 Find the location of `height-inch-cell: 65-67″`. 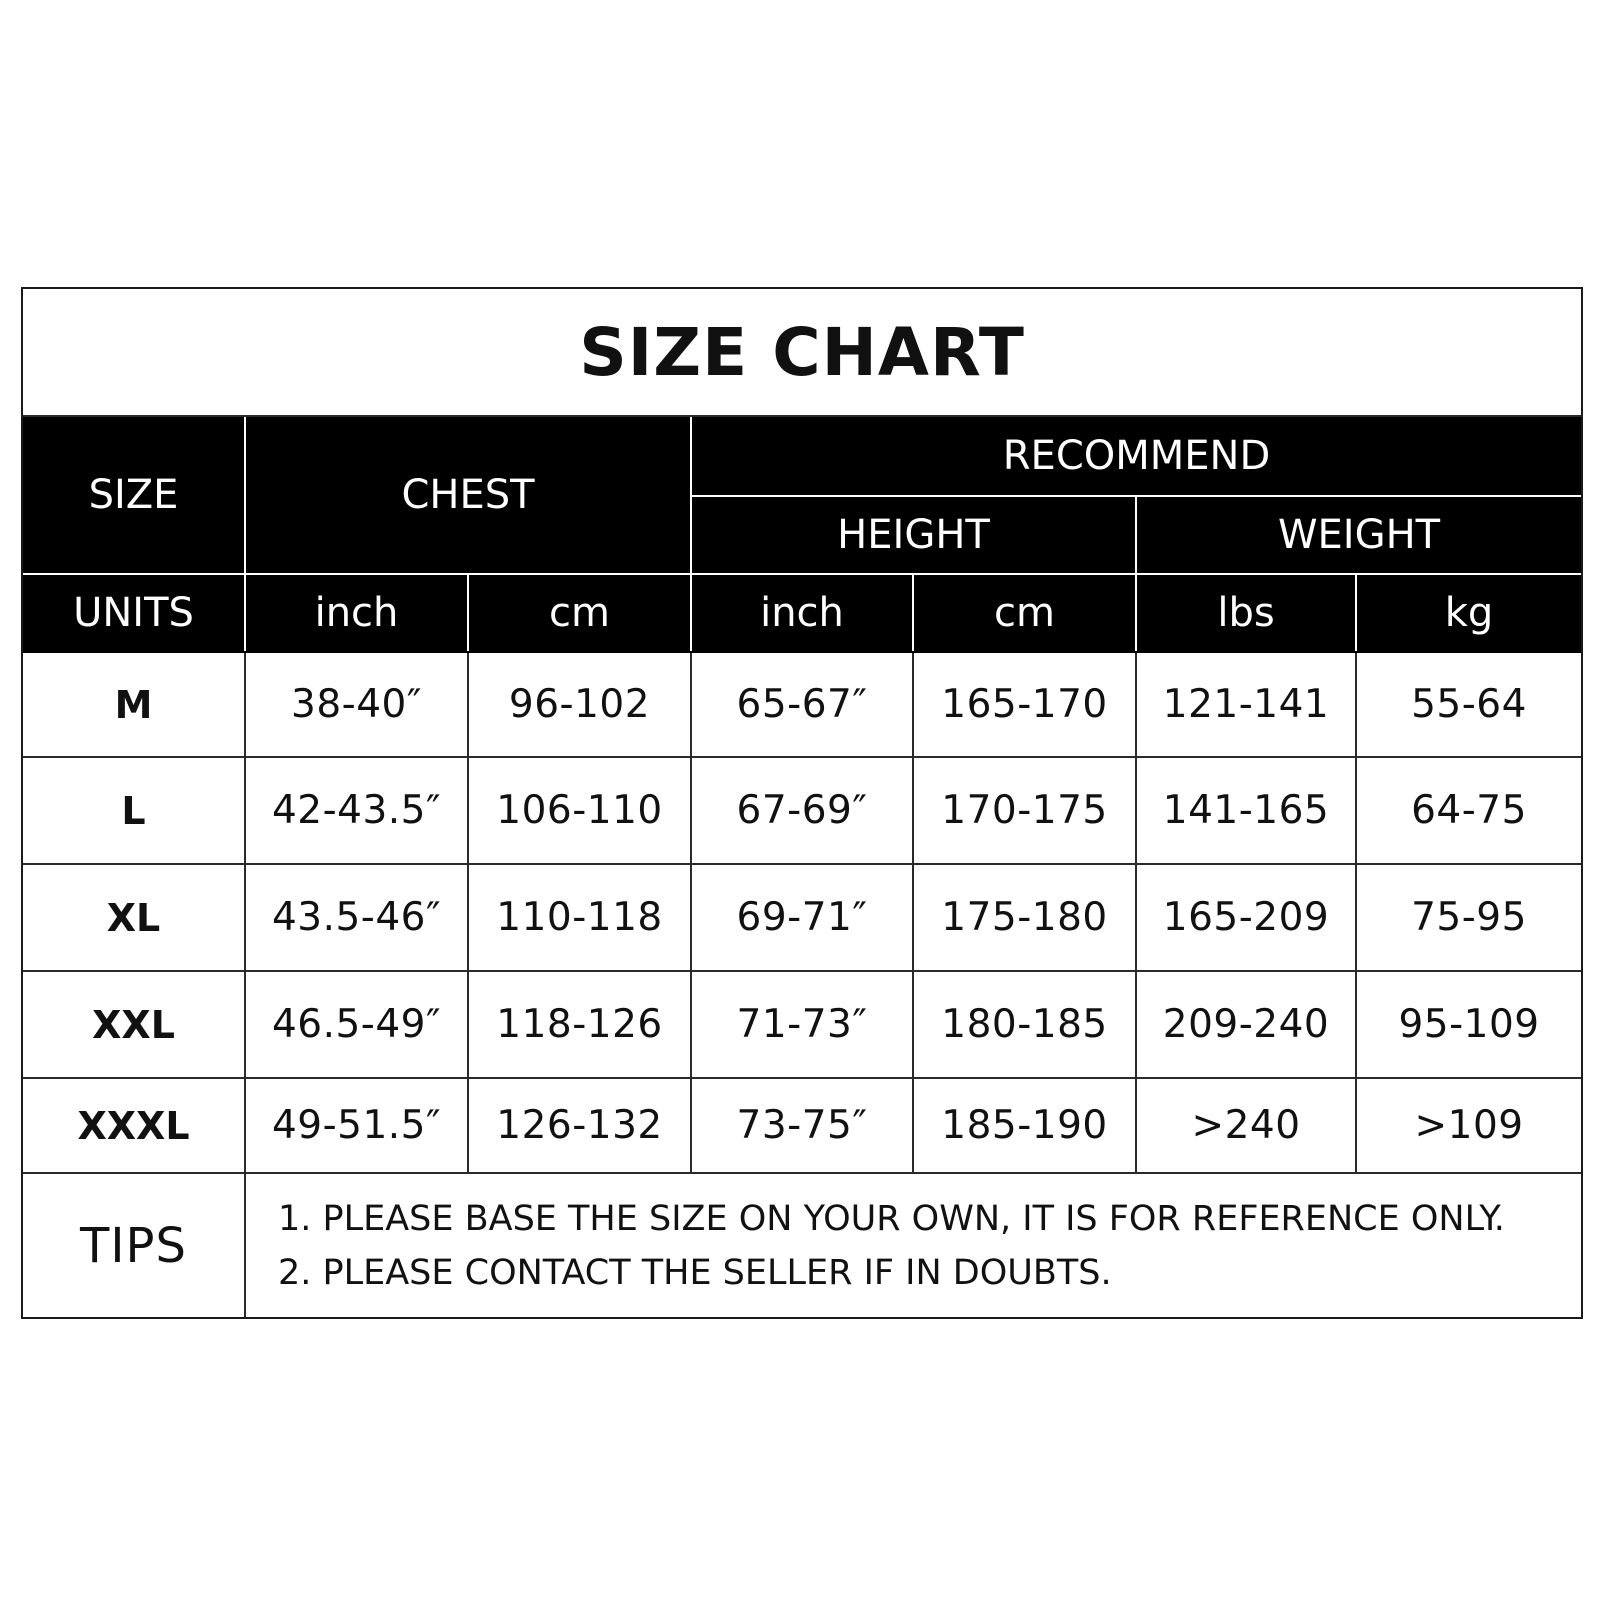

height-inch-cell: 65-67″ is located at coordinates (802, 704).